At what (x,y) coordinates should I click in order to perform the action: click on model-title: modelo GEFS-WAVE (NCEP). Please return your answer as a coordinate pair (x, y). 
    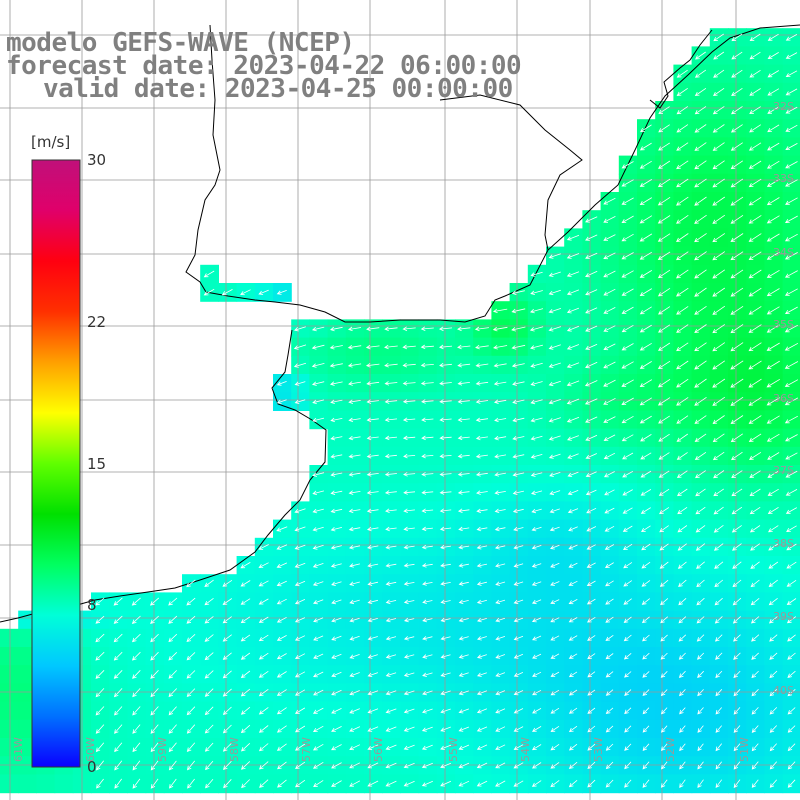
    Looking at the image, I should click on (180, 43).